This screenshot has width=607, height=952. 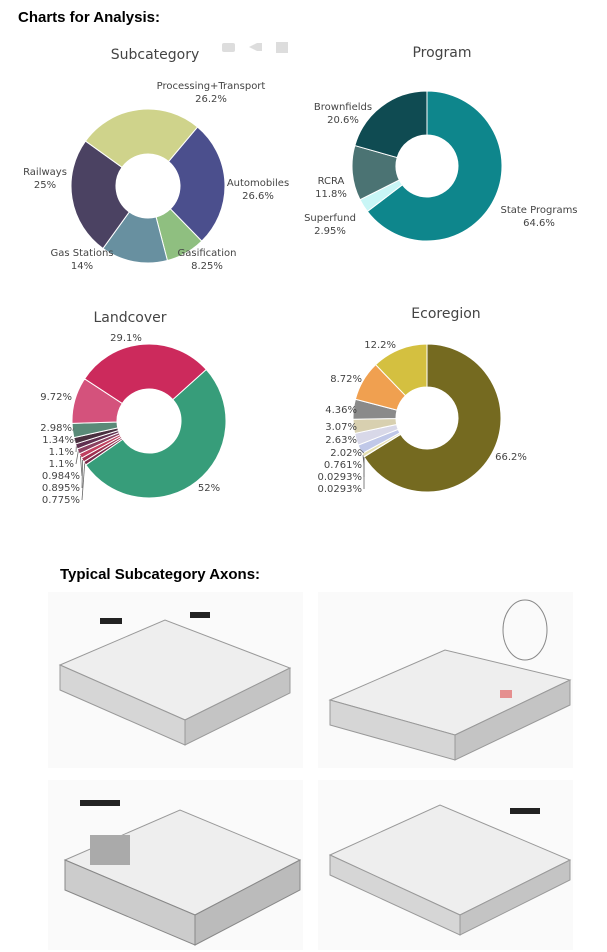 I want to click on chart-title: Program, so click(x=441, y=53).